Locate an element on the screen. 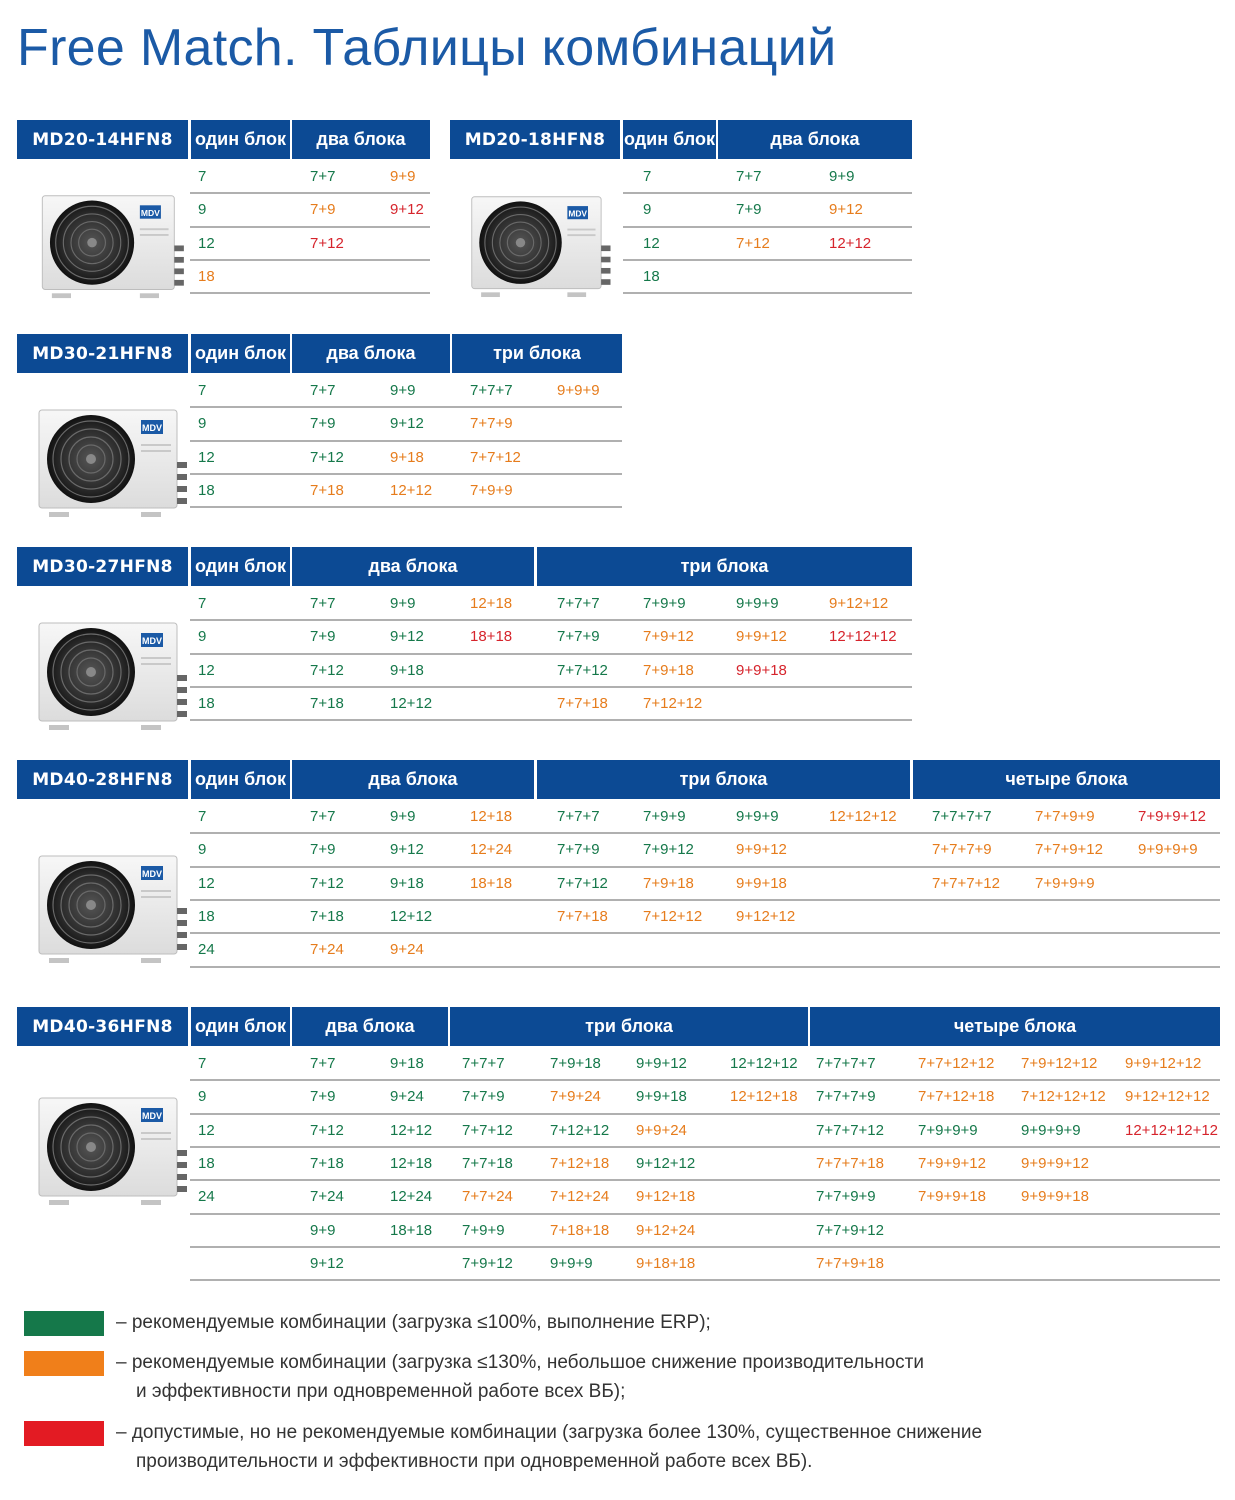 This screenshot has width=1235, height=1500. combination-cell: 9+9+12 is located at coordinates (661, 1063).